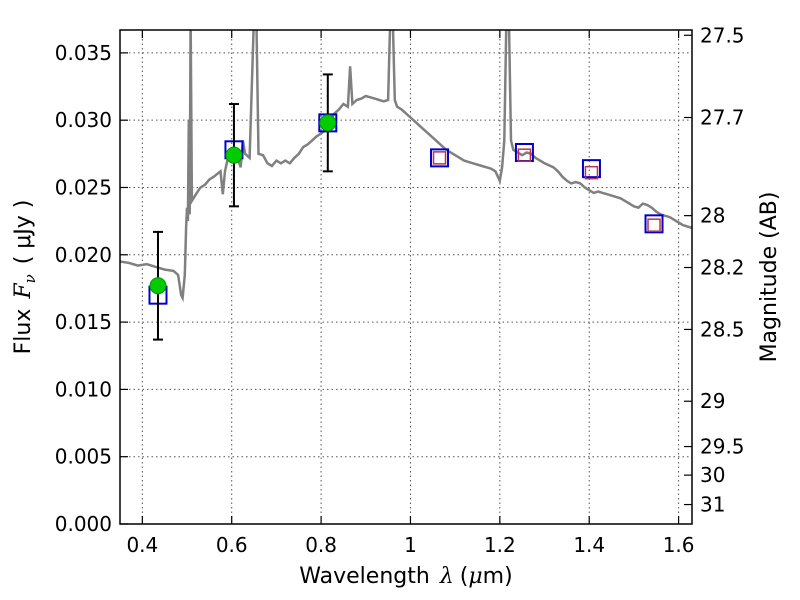  I want to click on y2-tick-label: 30, so click(712, 475).